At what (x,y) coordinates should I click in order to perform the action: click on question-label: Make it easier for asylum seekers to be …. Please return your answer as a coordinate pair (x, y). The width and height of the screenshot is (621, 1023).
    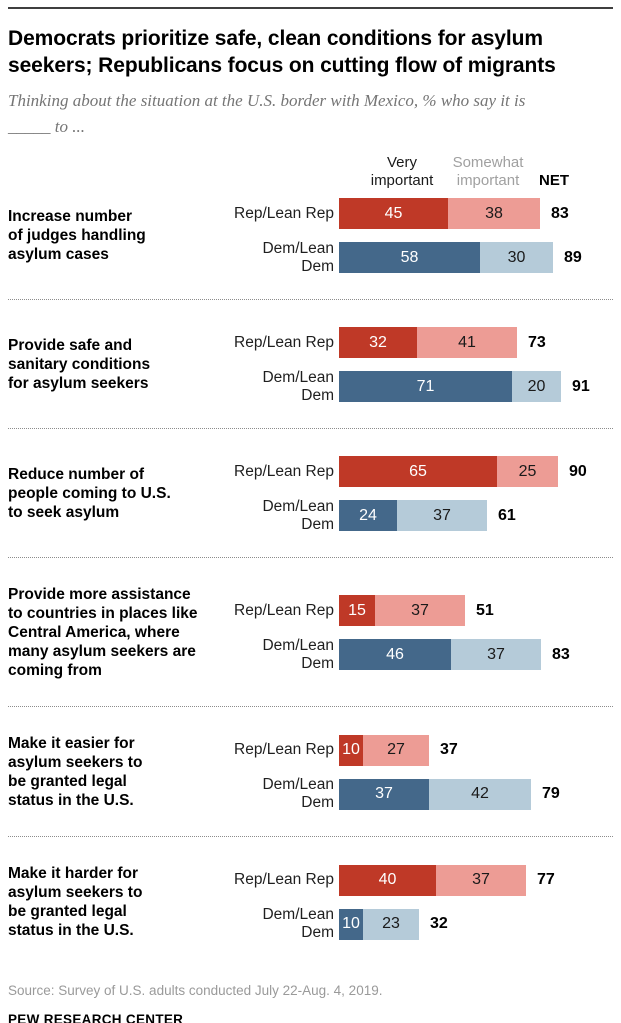
    Looking at the image, I should click on (75, 772).